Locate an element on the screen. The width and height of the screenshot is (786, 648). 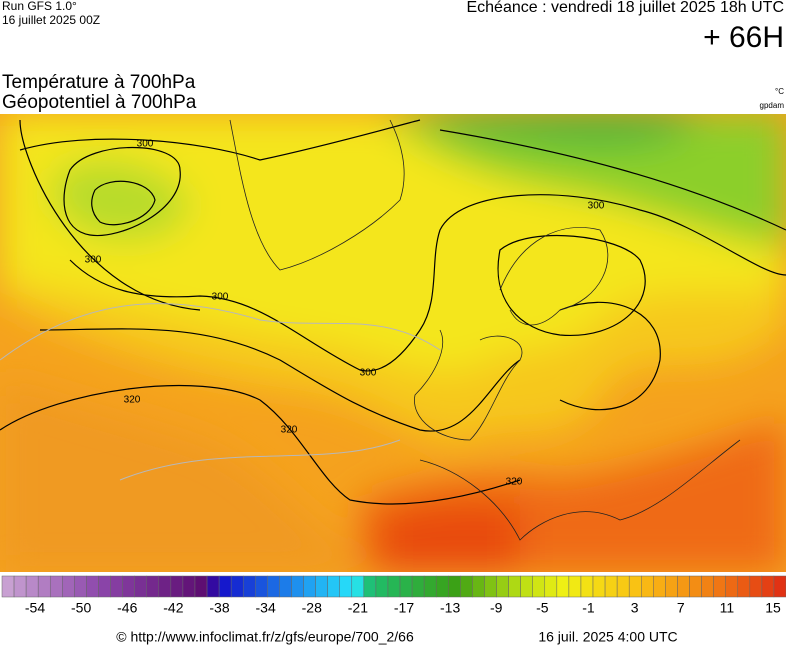
unit-geopotential: gpdam is located at coordinates (772, 105).